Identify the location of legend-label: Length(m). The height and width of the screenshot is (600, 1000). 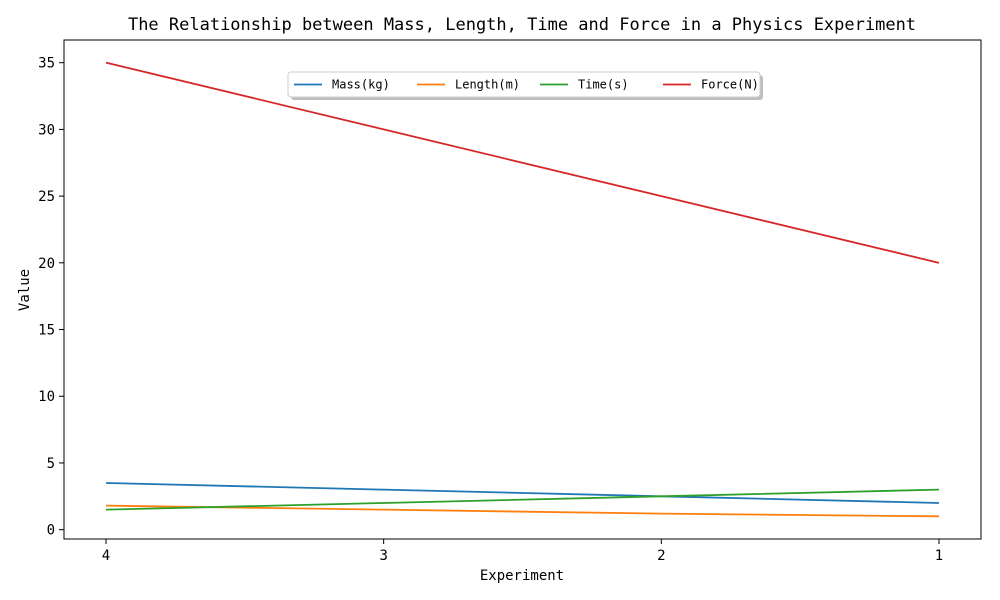
(487, 85).